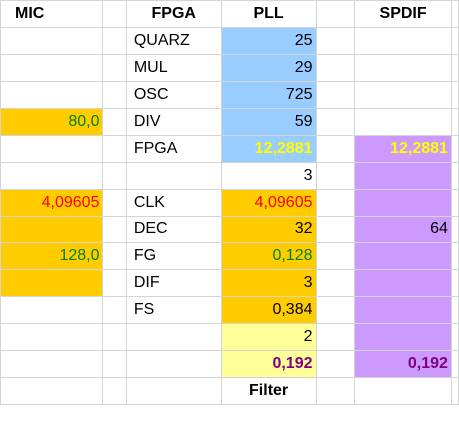 The image size is (459, 447). Describe the element at coordinates (268, 67) in the screenshot. I see `pll-cell: 29` at that location.